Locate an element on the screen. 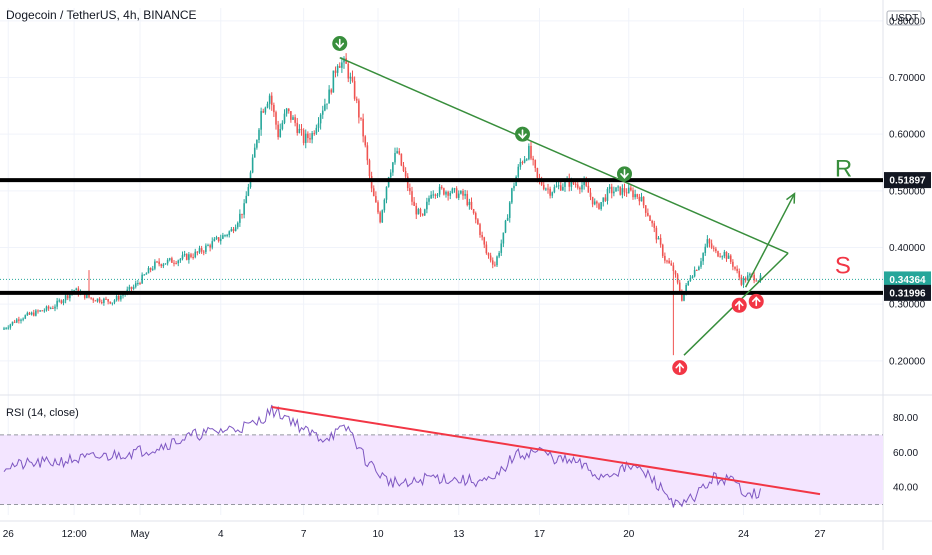 This screenshot has height=555, width=932. time-tick-label: 12:00 is located at coordinates (74, 534).